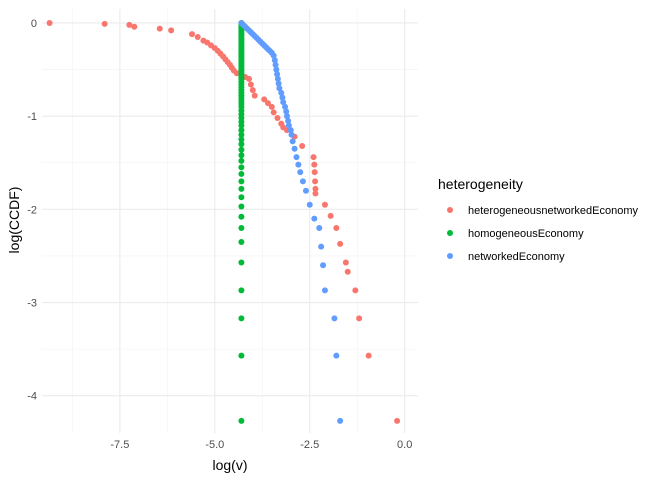 The image size is (672, 480). Describe the element at coordinates (32, 117) in the screenshot. I see `y-tick-label: -1` at that location.